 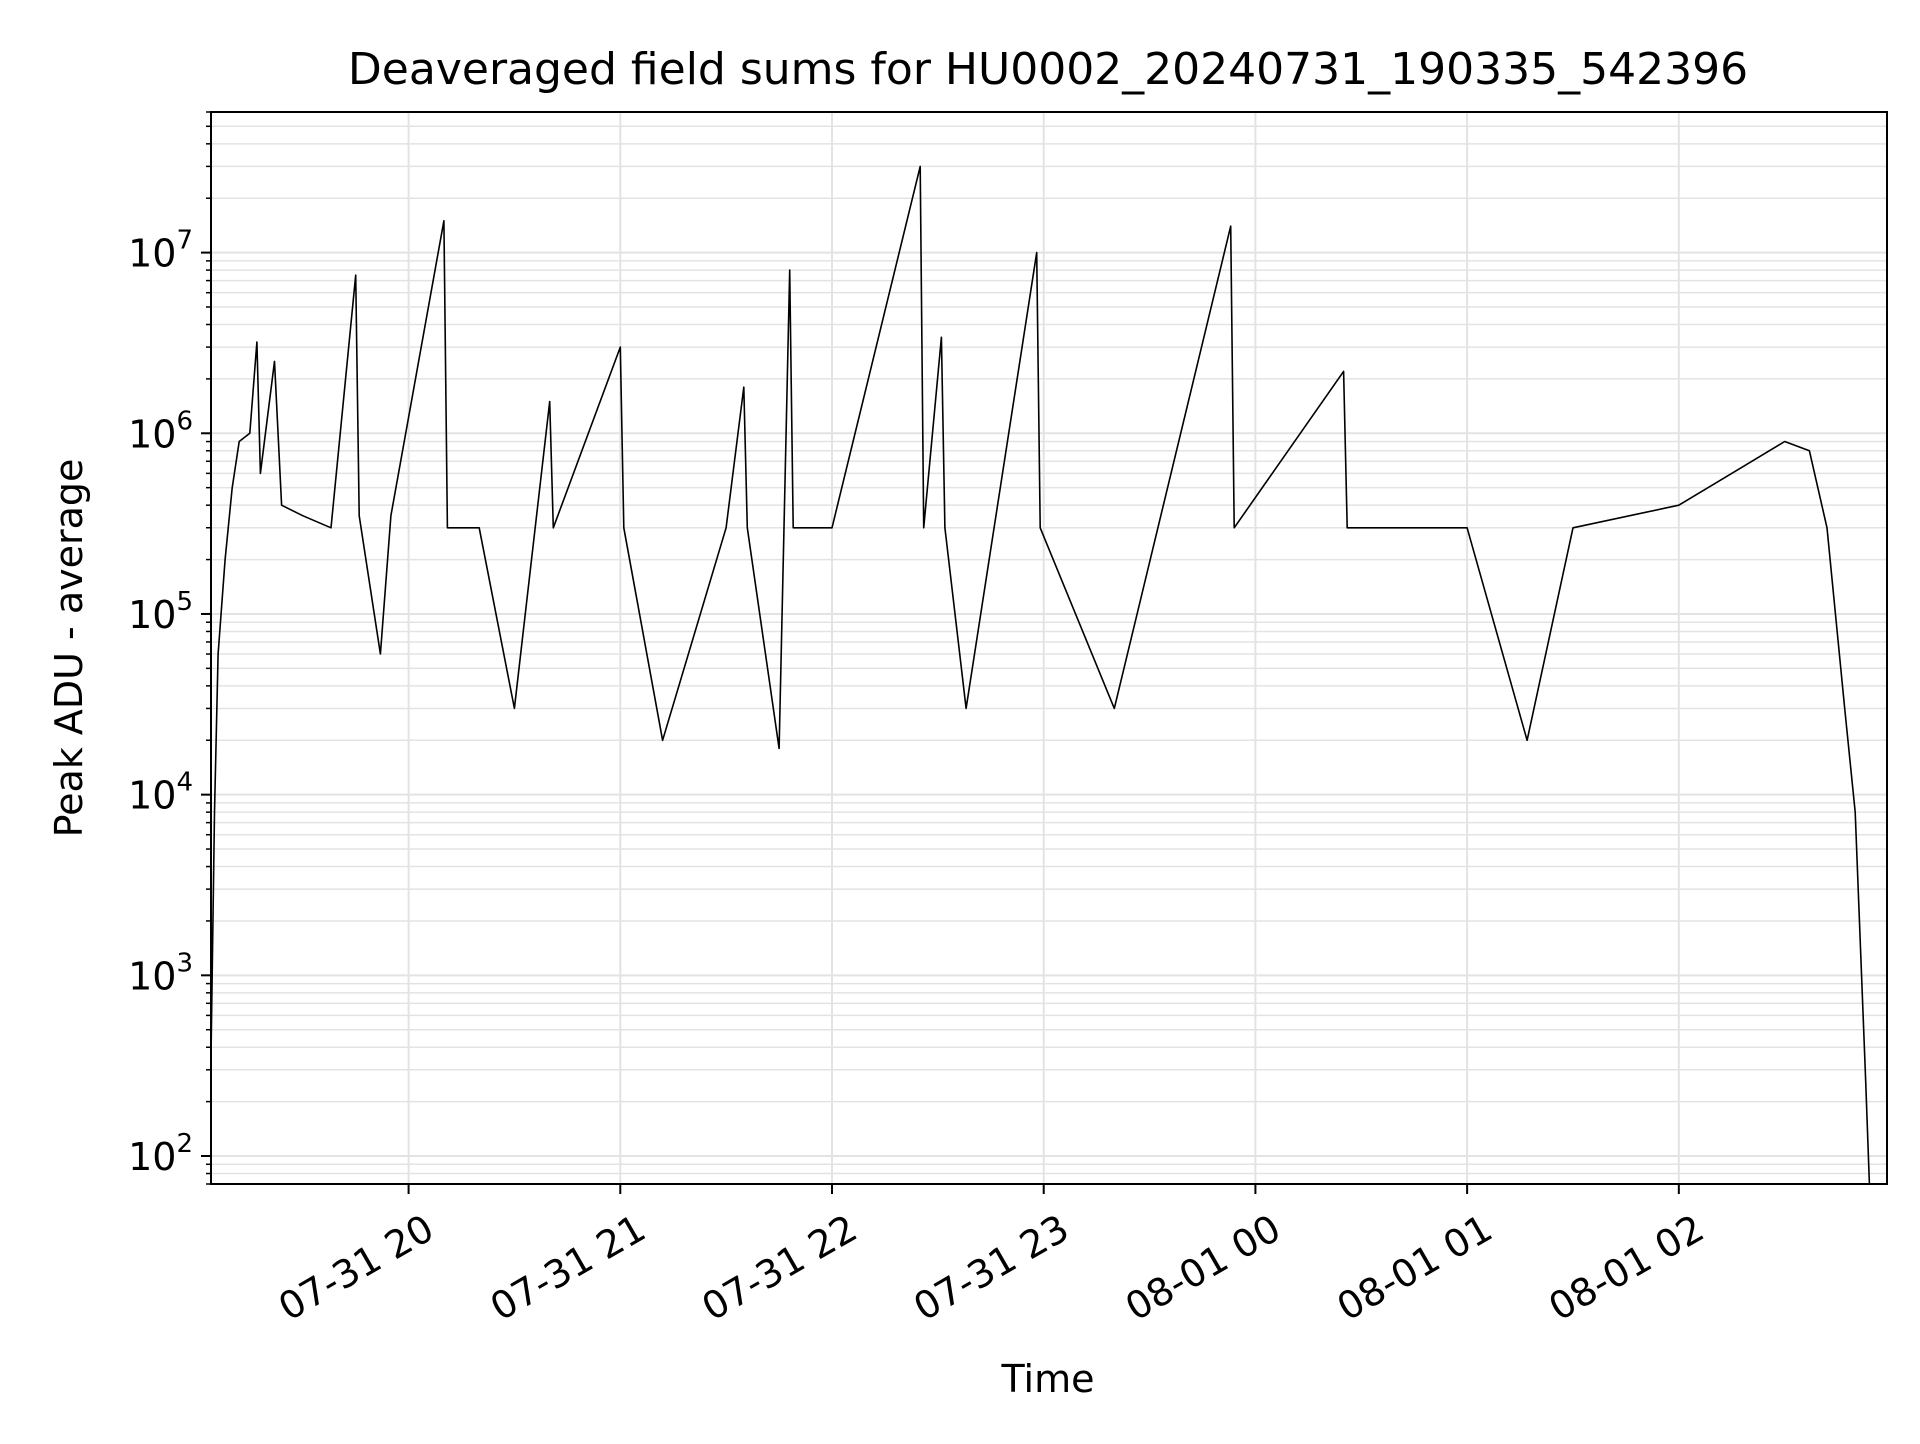 I want to click on y-tick-exponent: 4, so click(x=184, y=783).